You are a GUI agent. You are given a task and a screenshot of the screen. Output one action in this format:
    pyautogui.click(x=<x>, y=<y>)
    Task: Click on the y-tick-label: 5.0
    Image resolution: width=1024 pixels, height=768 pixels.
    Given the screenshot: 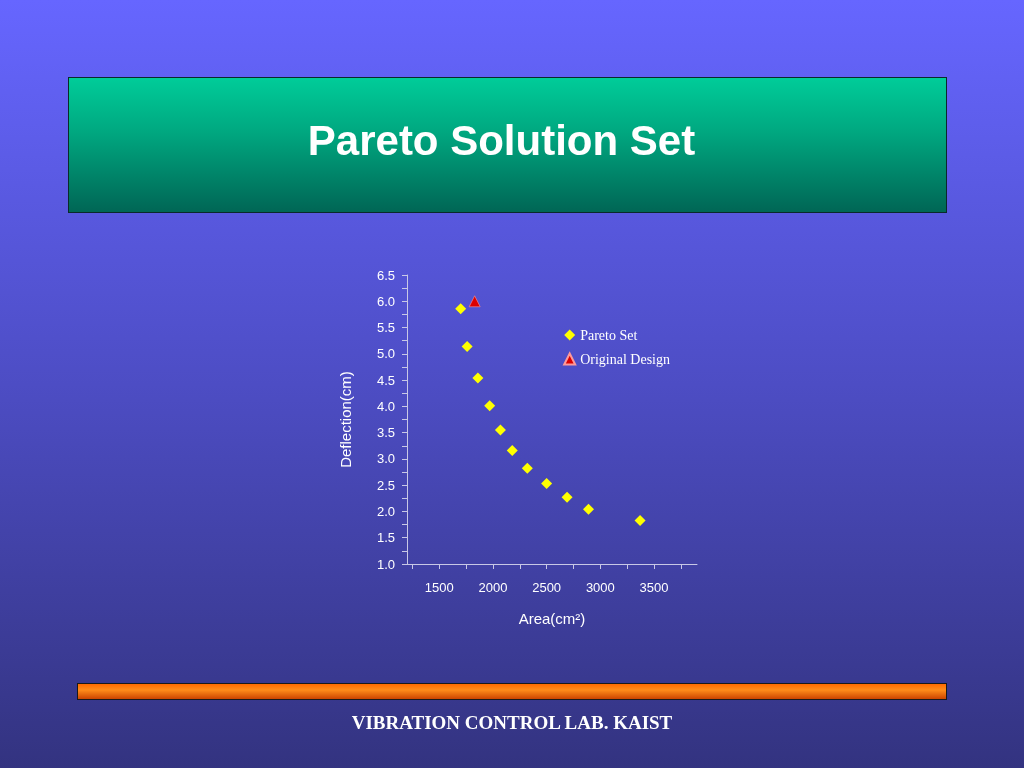 What is the action you would take?
    pyautogui.click(x=385, y=354)
    